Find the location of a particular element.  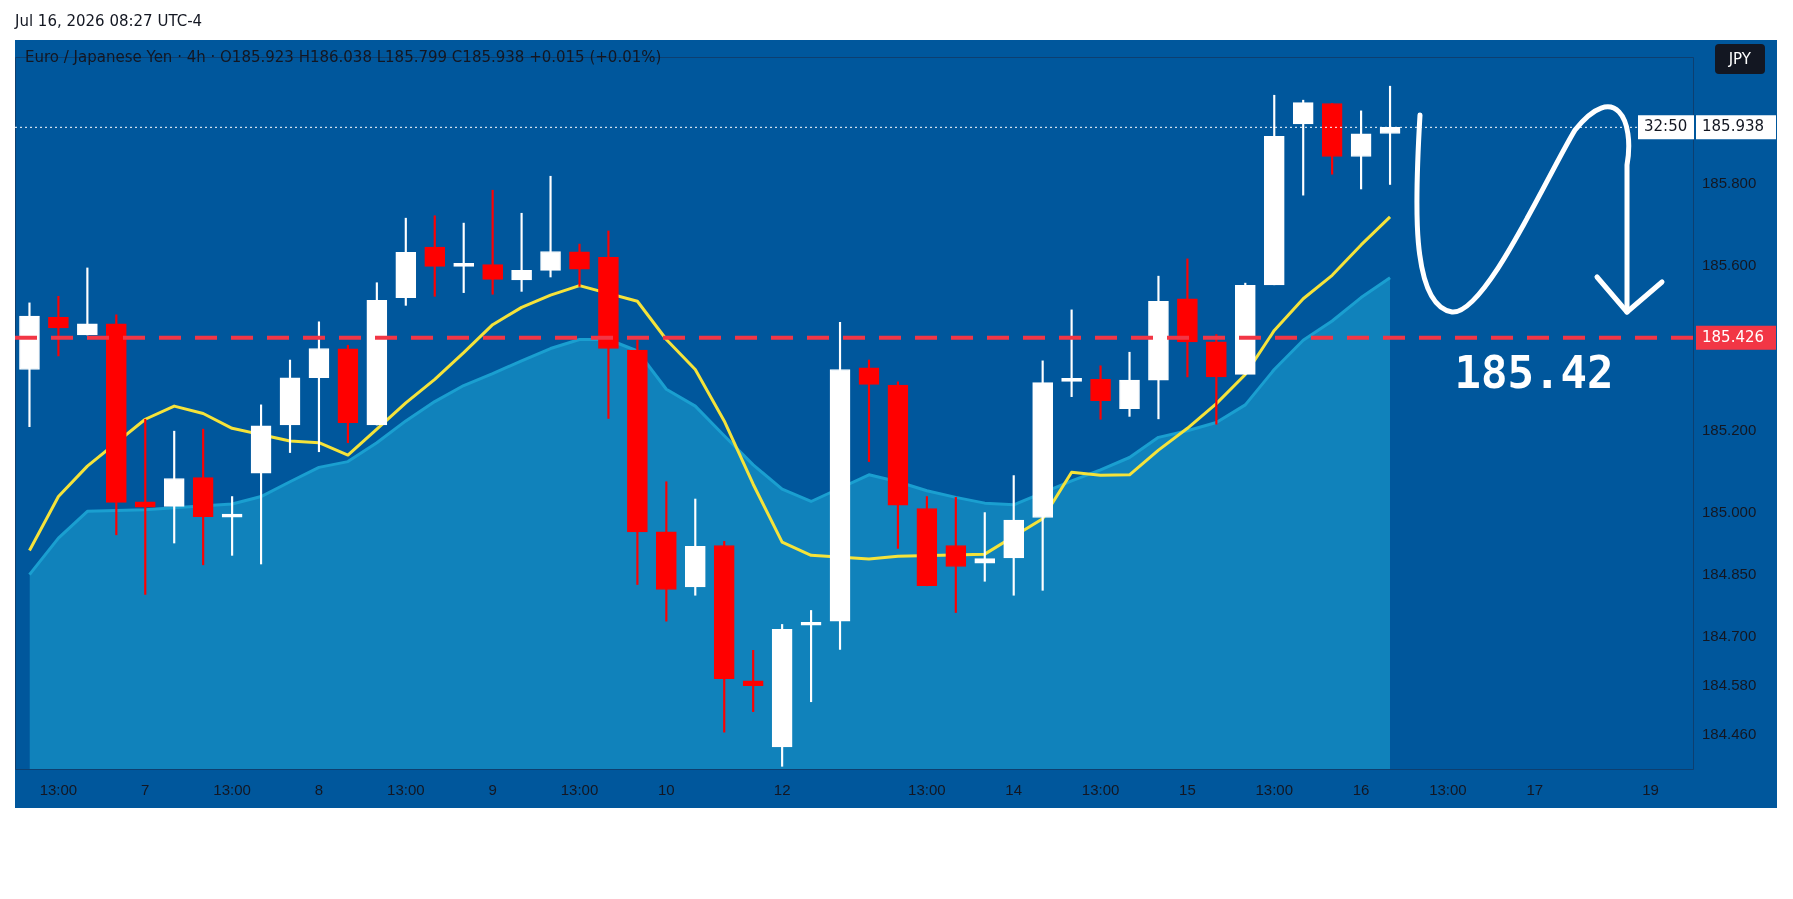

text: JPY is located at coordinates (1739, 59).